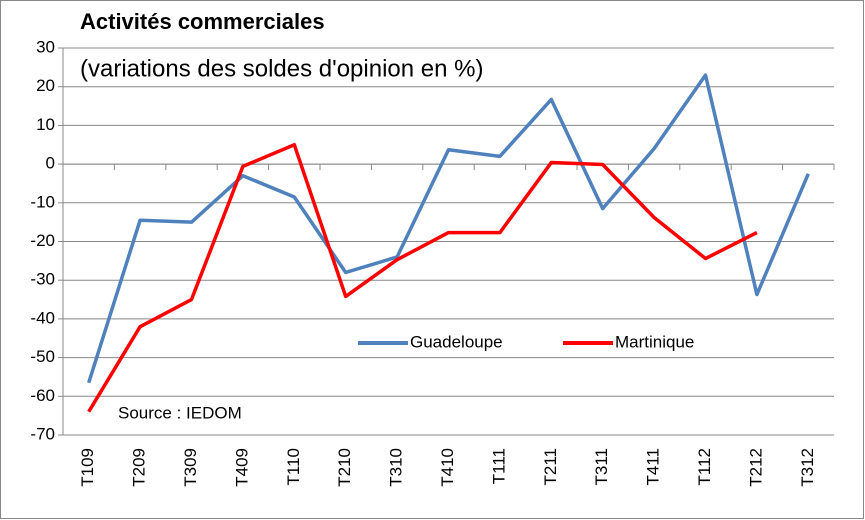 This screenshot has width=865, height=520. What do you see at coordinates (344, 467) in the screenshot?
I see `x-tick-label: T210` at bounding box center [344, 467].